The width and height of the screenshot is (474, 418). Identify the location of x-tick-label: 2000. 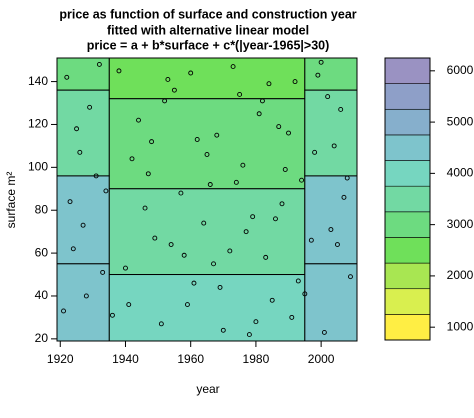
(321, 359).